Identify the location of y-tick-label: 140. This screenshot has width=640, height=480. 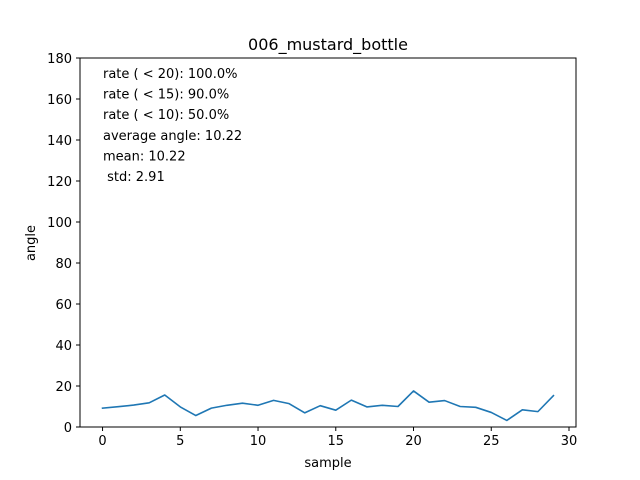
(59, 141).